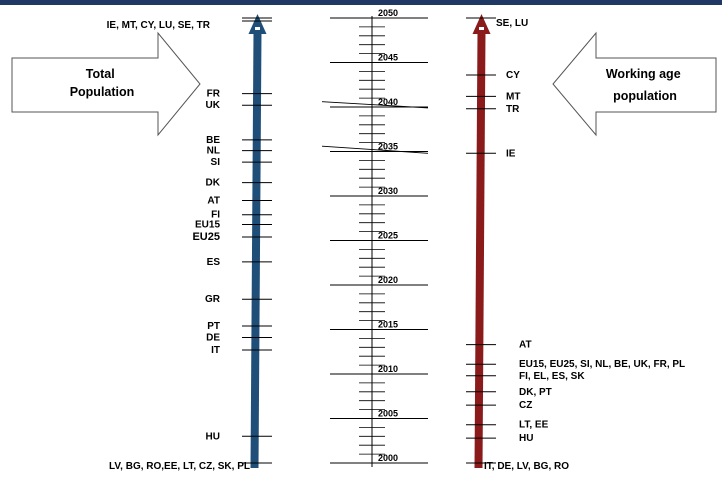 This screenshot has width=722, height=501. What do you see at coordinates (480, 250) in the screenshot?
I see `working-arrow-shaft` at bounding box center [480, 250].